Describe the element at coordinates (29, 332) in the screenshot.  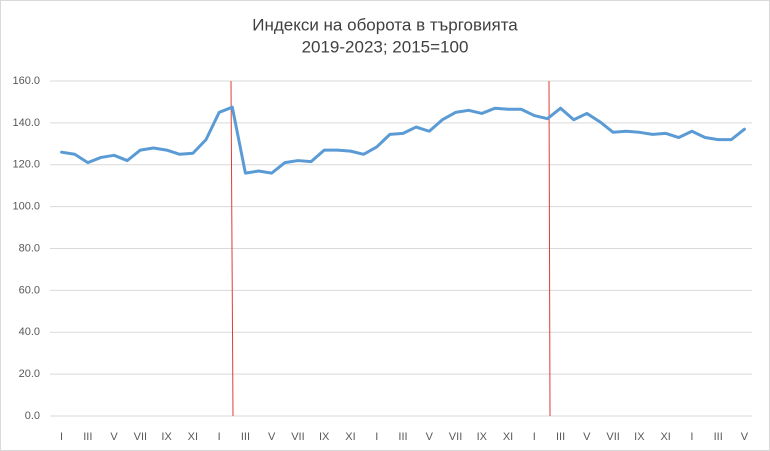
I see `y-tick-label: 40.0` at that location.